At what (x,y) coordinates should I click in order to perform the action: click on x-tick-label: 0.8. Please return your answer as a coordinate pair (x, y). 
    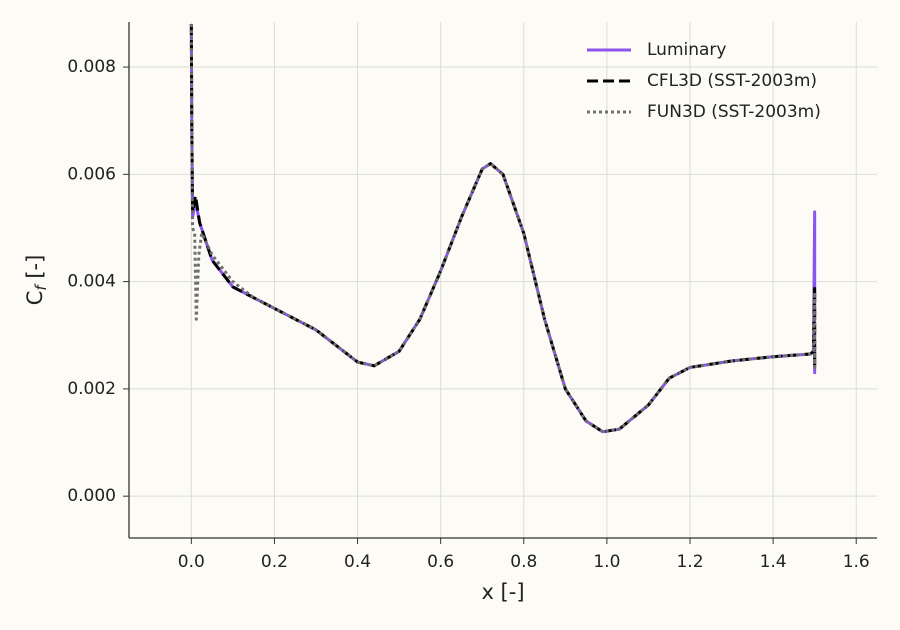
    Looking at the image, I should click on (523, 562).